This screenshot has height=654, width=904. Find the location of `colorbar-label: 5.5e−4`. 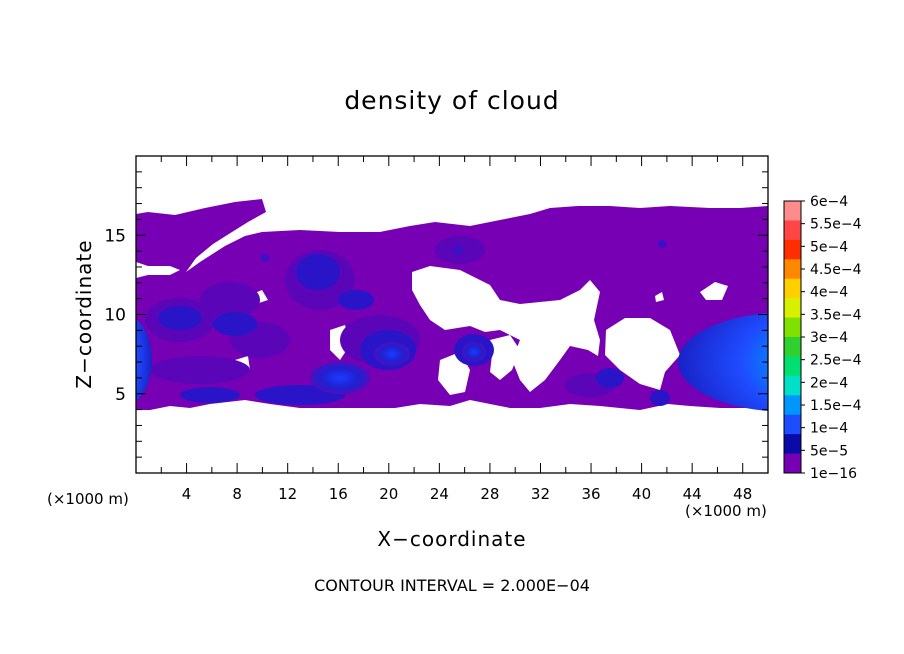

colorbar-label: 5.5e−4 is located at coordinates (836, 225).